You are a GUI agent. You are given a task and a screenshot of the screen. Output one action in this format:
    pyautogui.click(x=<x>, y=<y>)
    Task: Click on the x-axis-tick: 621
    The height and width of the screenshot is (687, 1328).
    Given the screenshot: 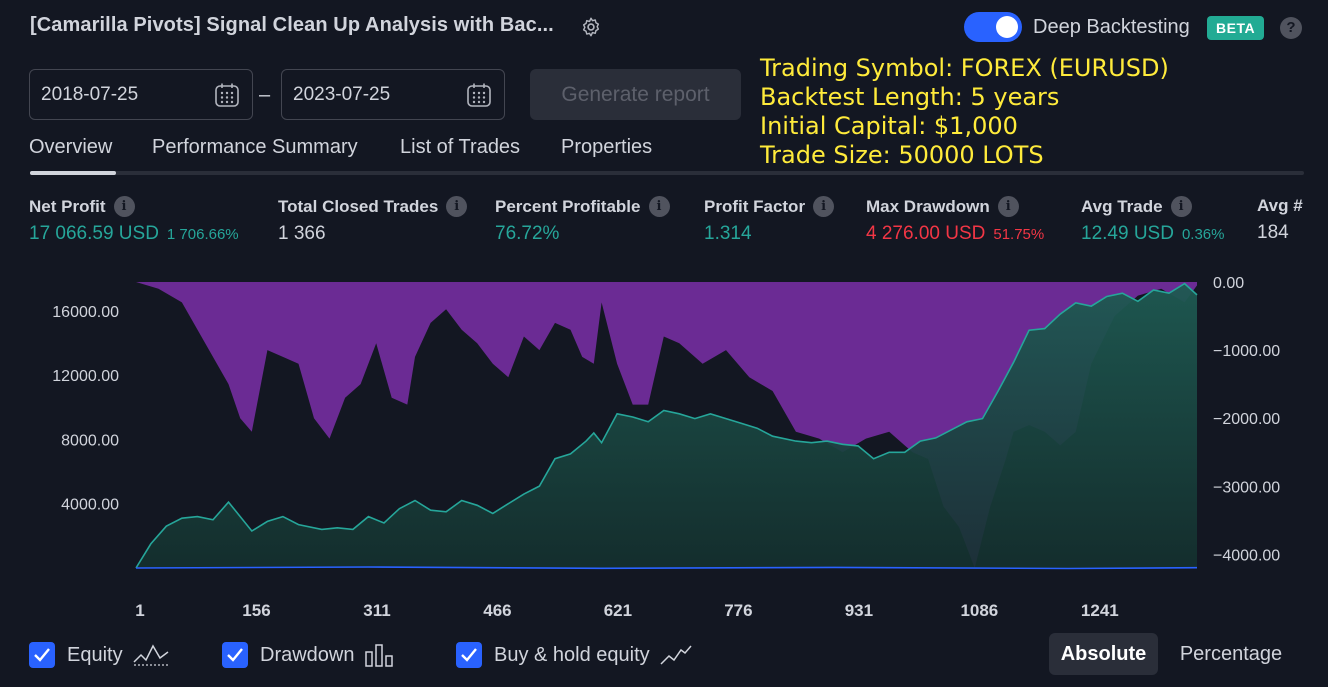 What is the action you would take?
    pyautogui.click(x=618, y=610)
    